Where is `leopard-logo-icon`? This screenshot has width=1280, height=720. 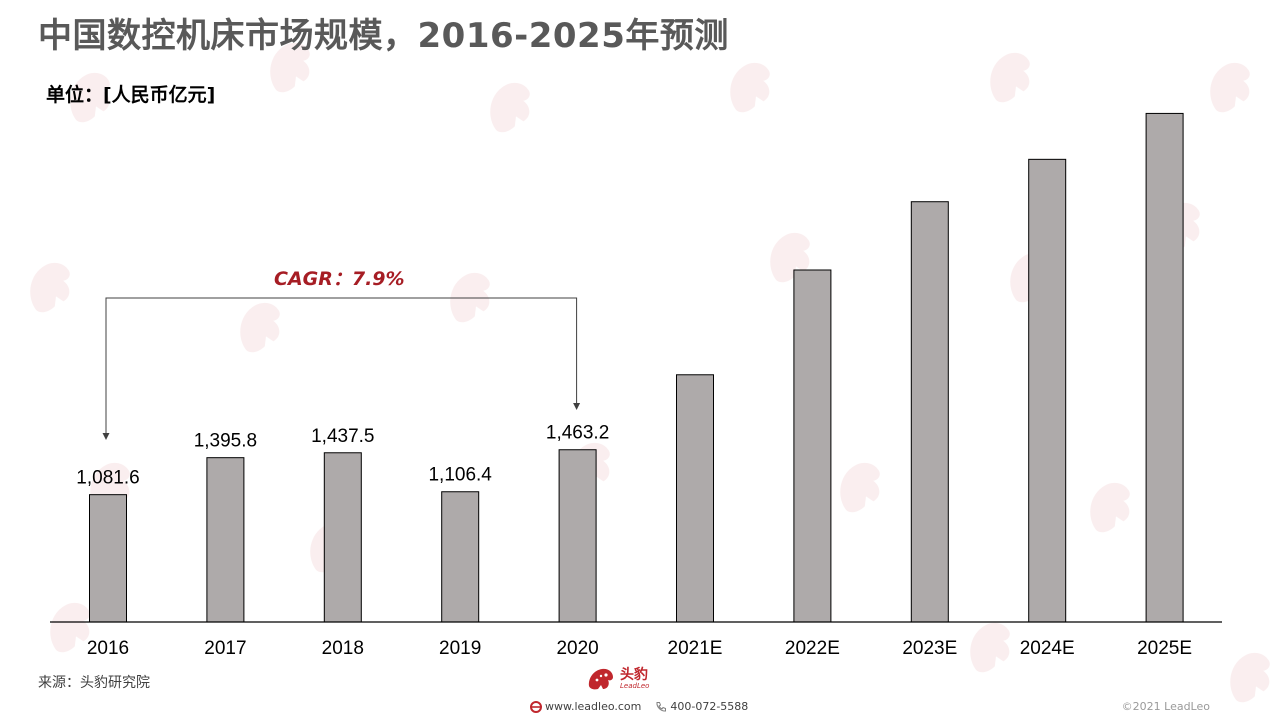
leopard-logo-icon is located at coordinates (600, 679).